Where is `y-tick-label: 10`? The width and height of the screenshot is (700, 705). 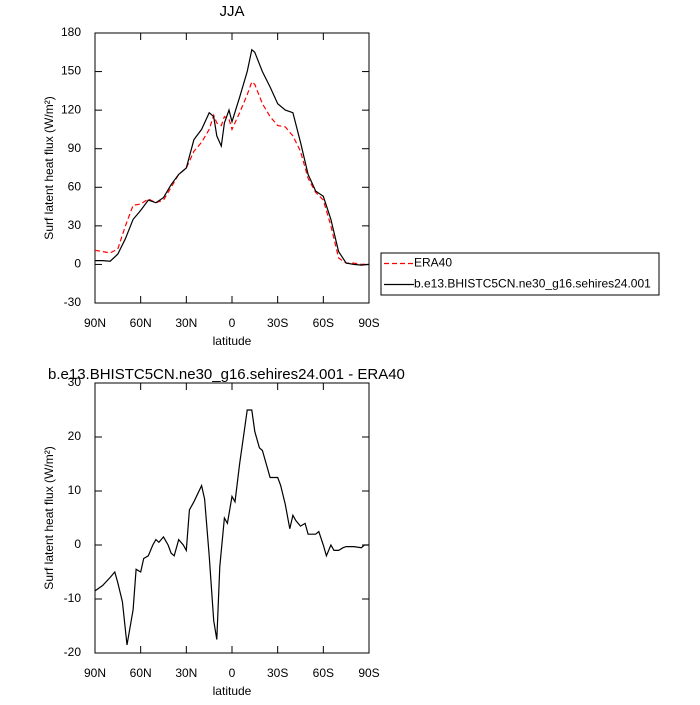
y-tick-label: 10 is located at coordinates (75, 490).